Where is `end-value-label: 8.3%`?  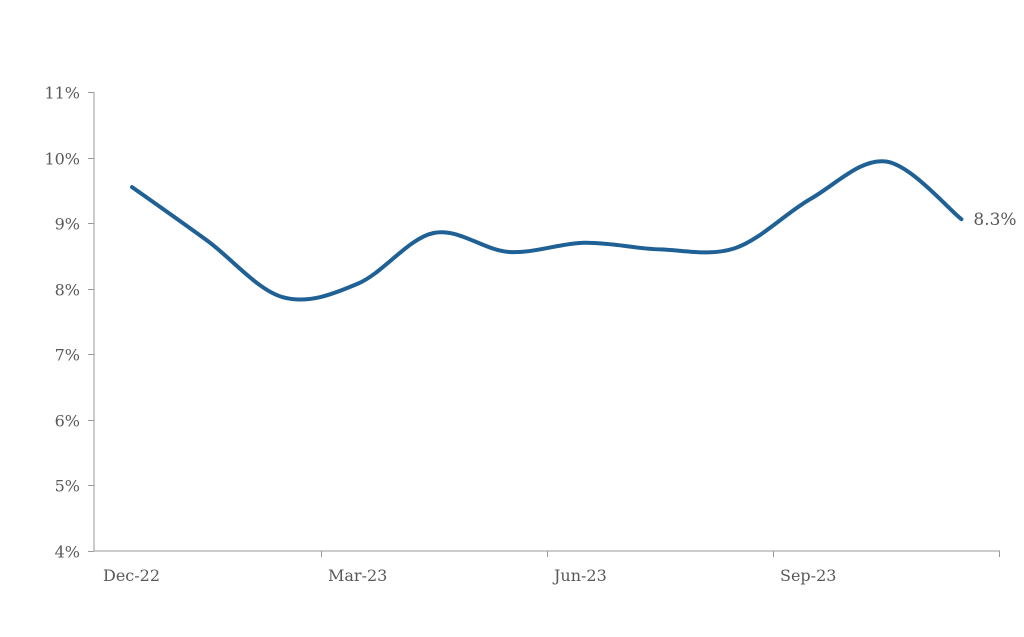
end-value-label: 8.3% is located at coordinates (994, 220).